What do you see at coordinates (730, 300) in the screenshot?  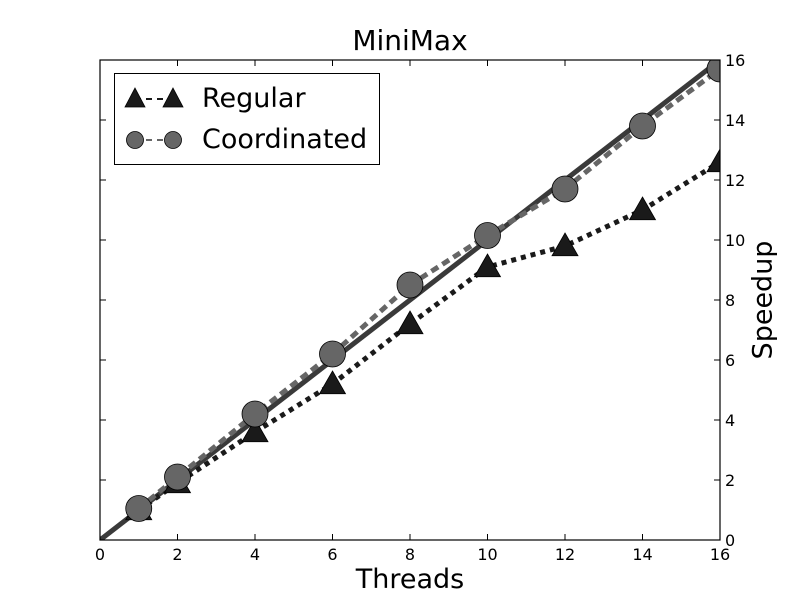 I see `y-tick-label: 8` at bounding box center [730, 300].